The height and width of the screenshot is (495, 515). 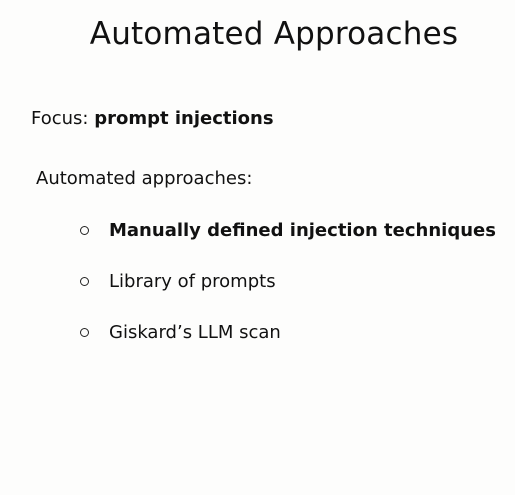 What do you see at coordinates (288, 281) in the screenshot?
I see `bullet-item: Library of prompts` at bounding box center [288, 281].